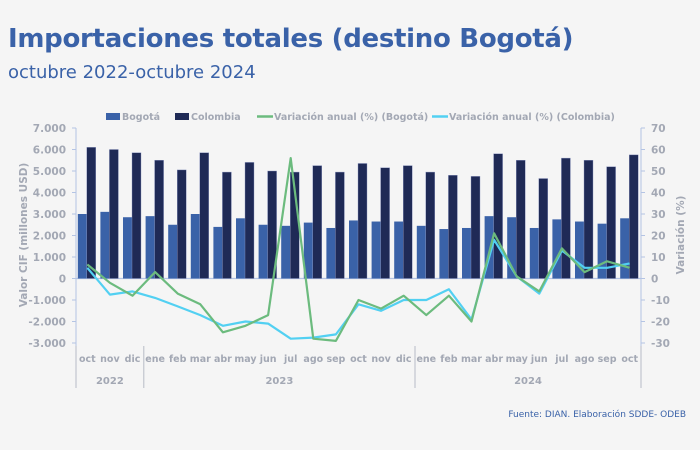  Describe the element at coordinates (658, 194) in the screenshot. I see `y-tick-label-right: 40` at that location.